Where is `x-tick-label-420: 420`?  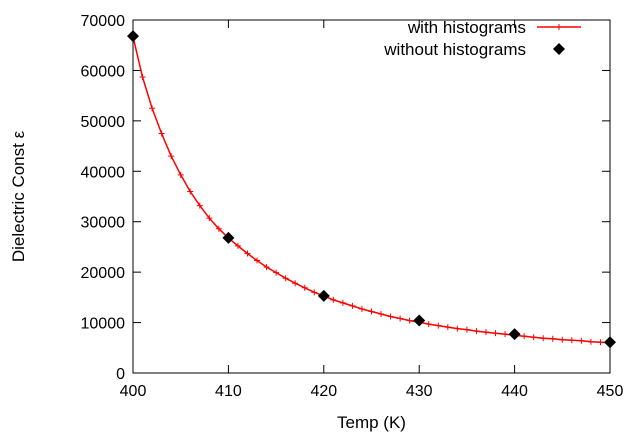
x-tick-label-420: 420 is located at coordinates (323, 391).